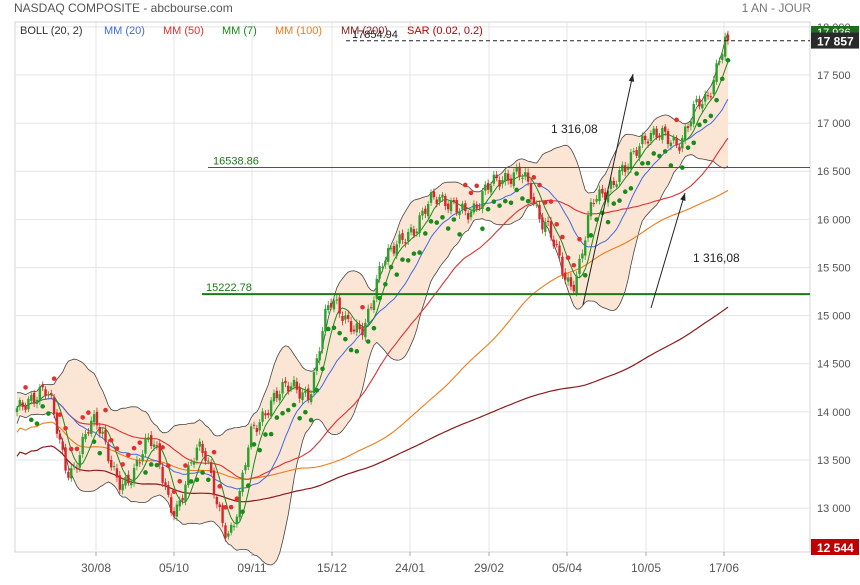  What do you see at coordinates (183, 31) in the screenshot?
I see `legend-item: MM (50)` at bounding box center [183, 31].